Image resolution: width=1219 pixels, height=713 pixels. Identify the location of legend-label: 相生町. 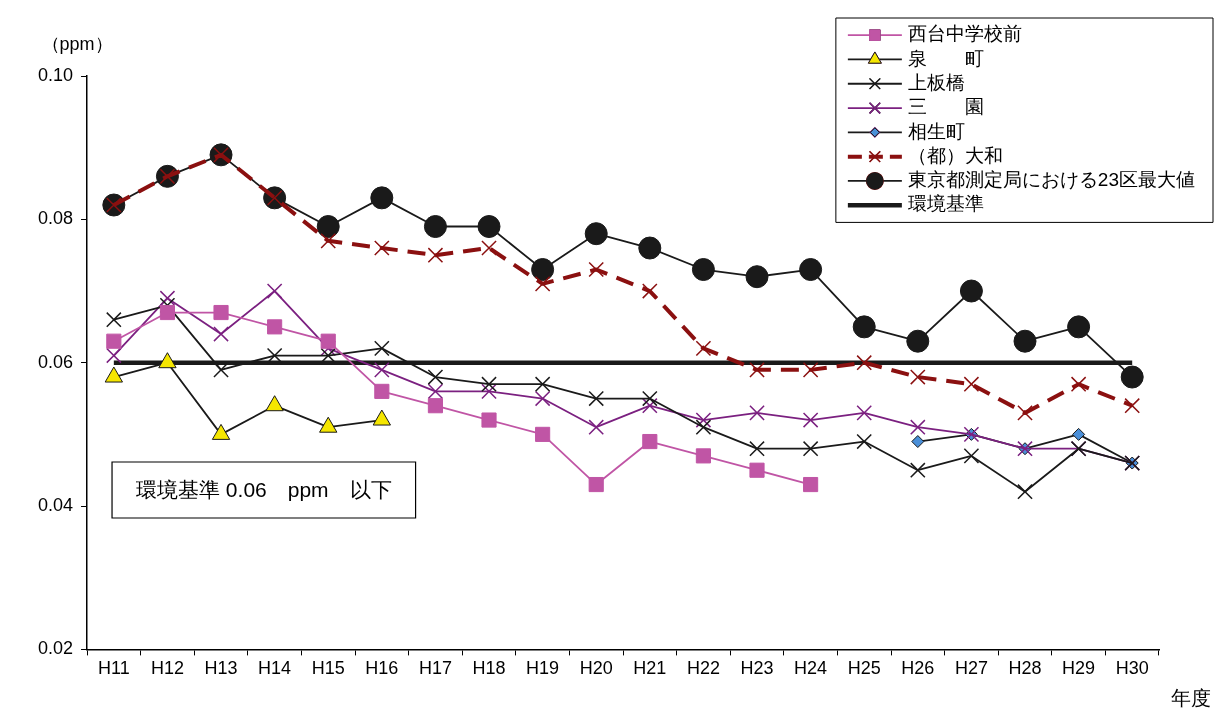
(936, 131).